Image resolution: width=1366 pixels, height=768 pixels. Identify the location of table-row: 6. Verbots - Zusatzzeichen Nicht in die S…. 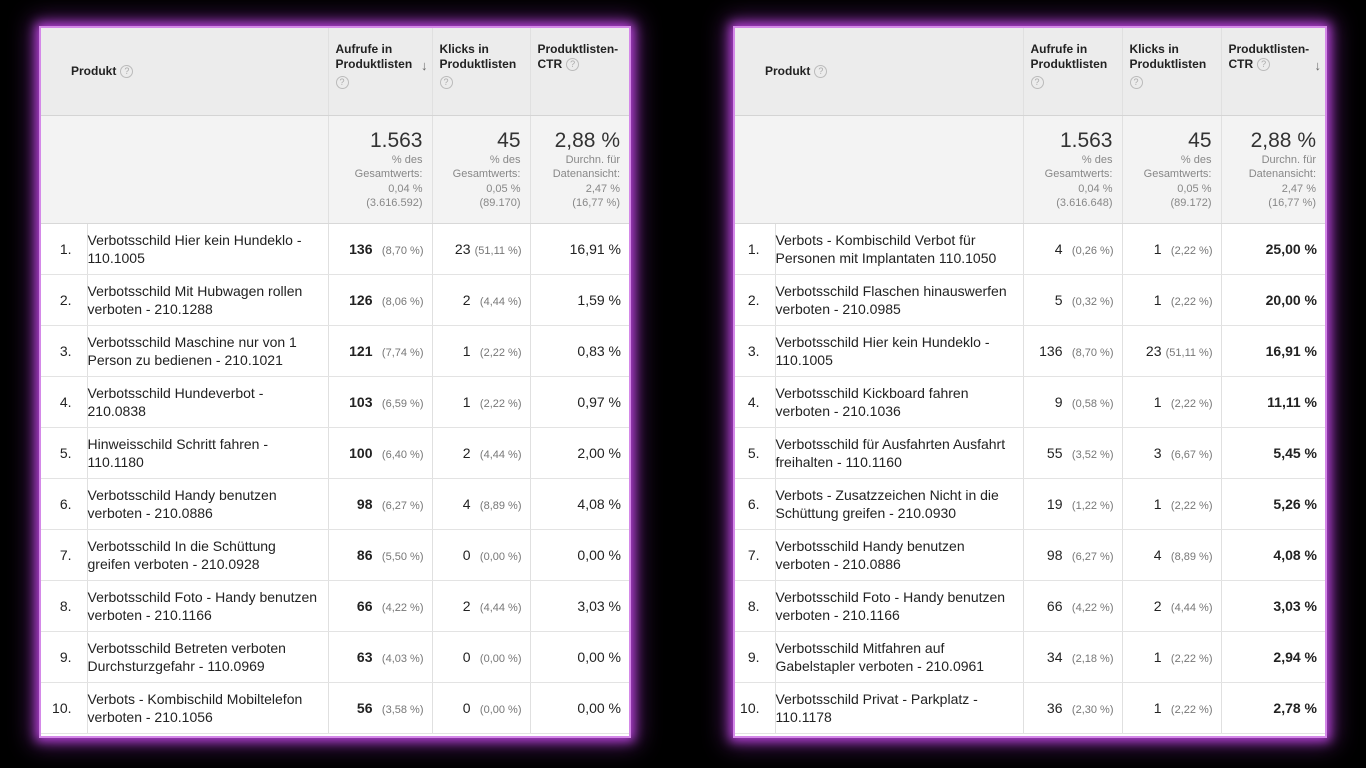
(1030, 504).